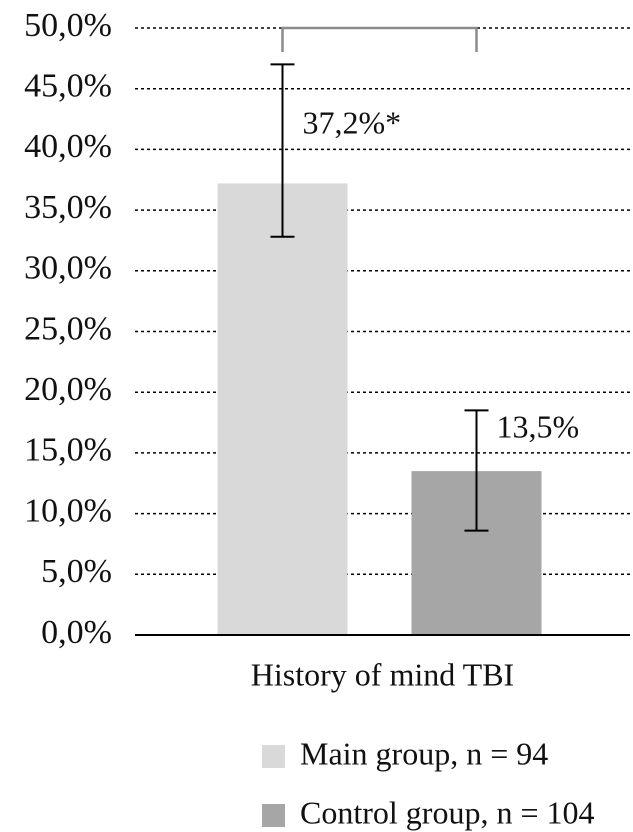  Describe the element at coordinates (538, 426) in the screenshot. I see `data-label: 13,5%` at that location.